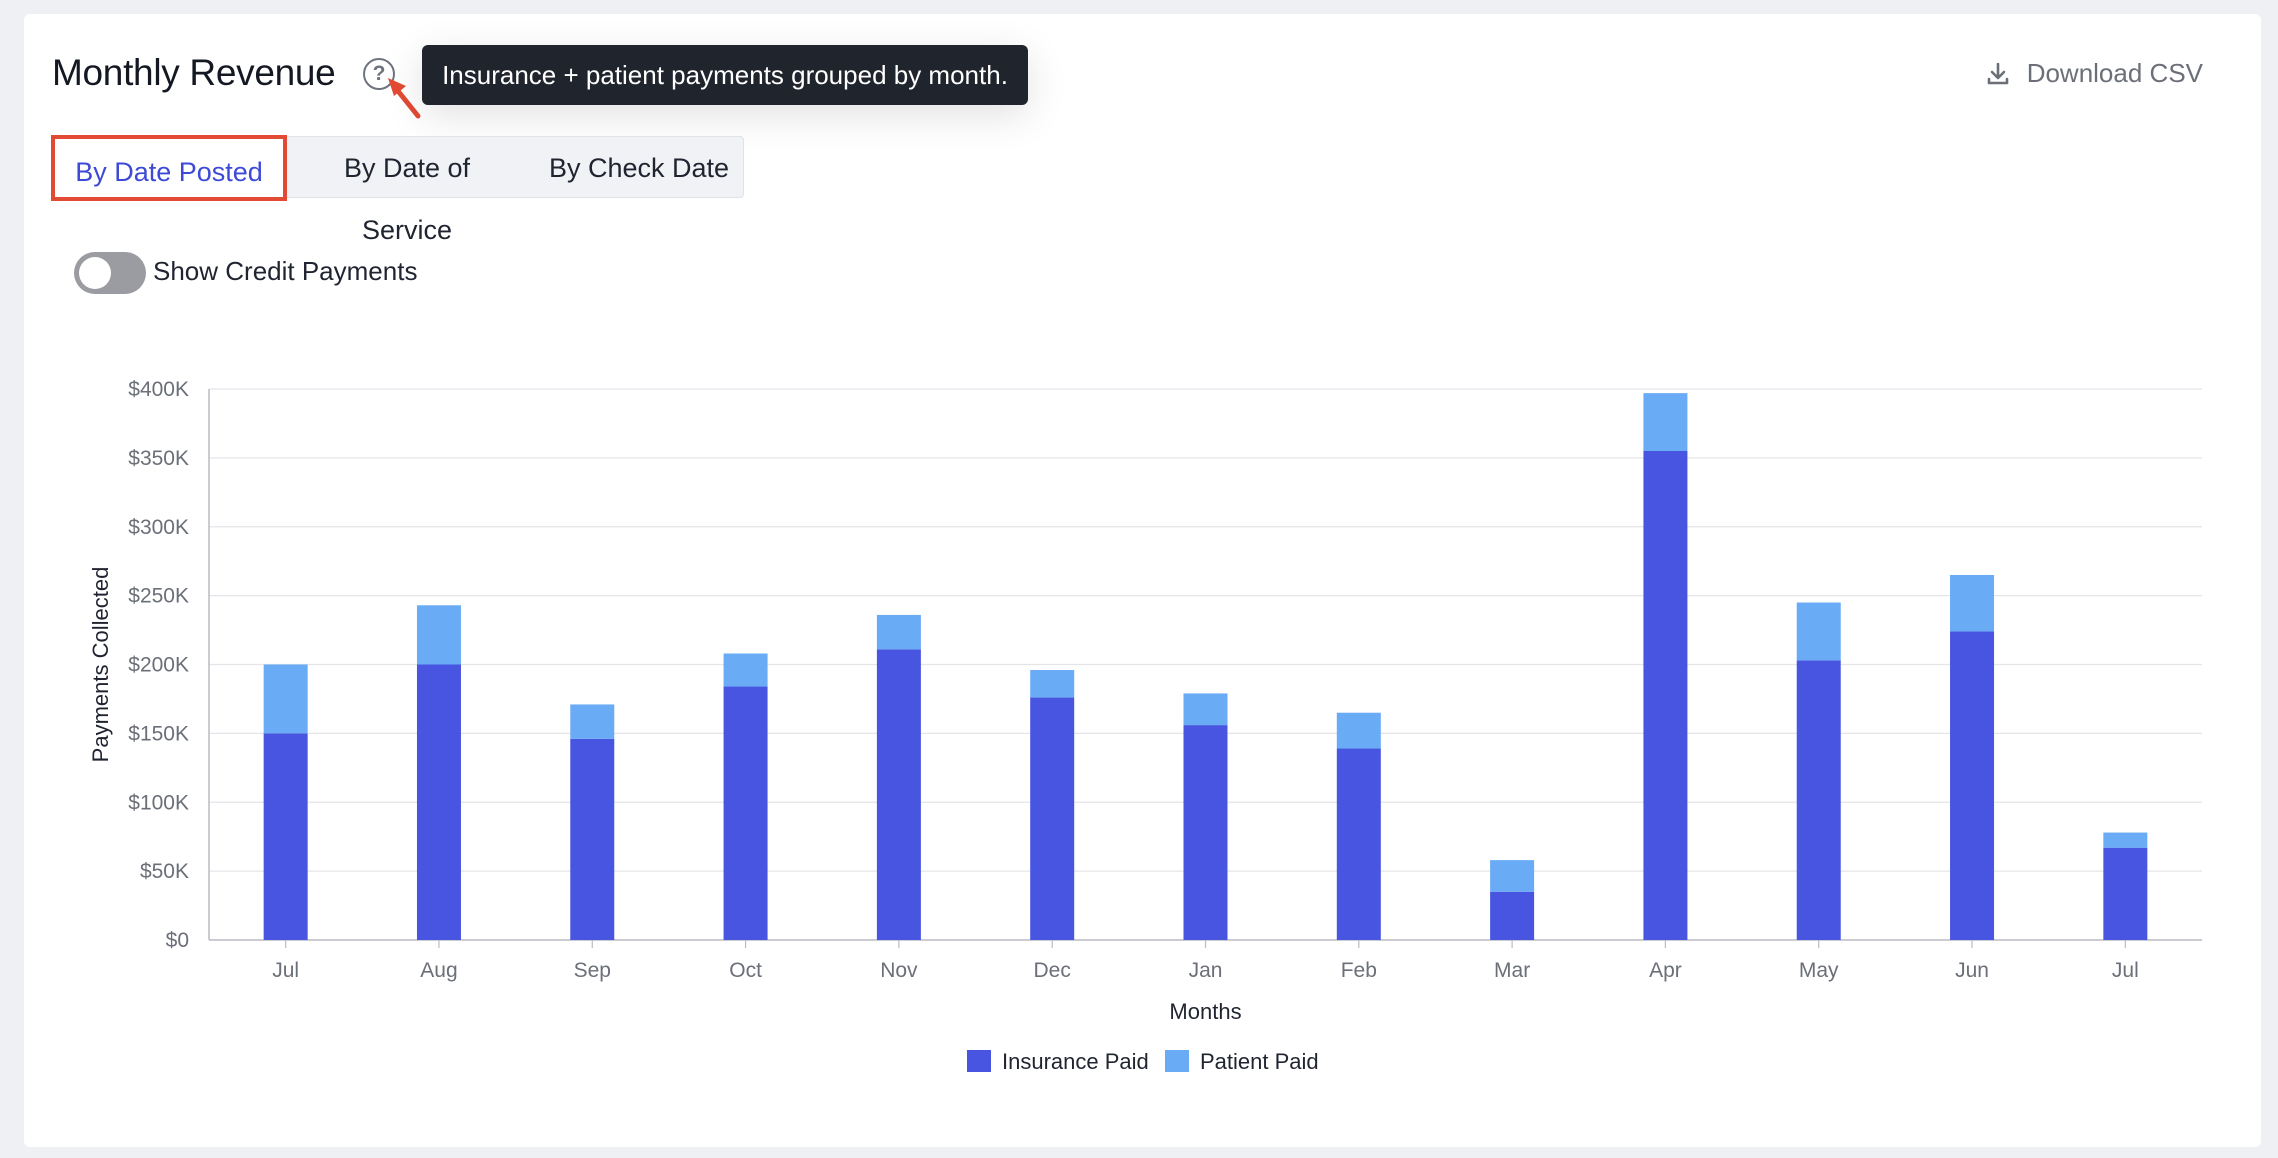 The width and height of the screenshot is (2278, 1158). Describe the element at coordinates (177, 940) in the screenshot. I see `y-tick-label: $0` at that location.